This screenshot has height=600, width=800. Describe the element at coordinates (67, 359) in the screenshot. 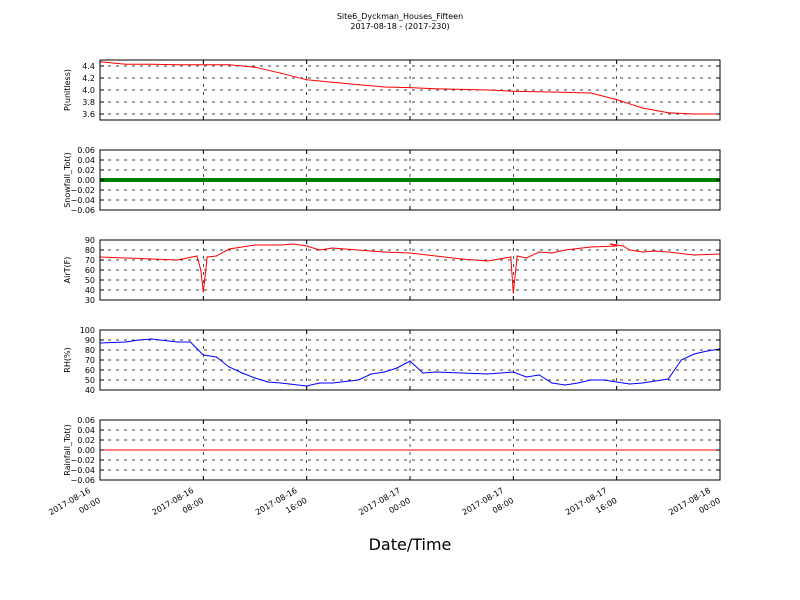

I see `y-axis-label: RH(%)` at that location.